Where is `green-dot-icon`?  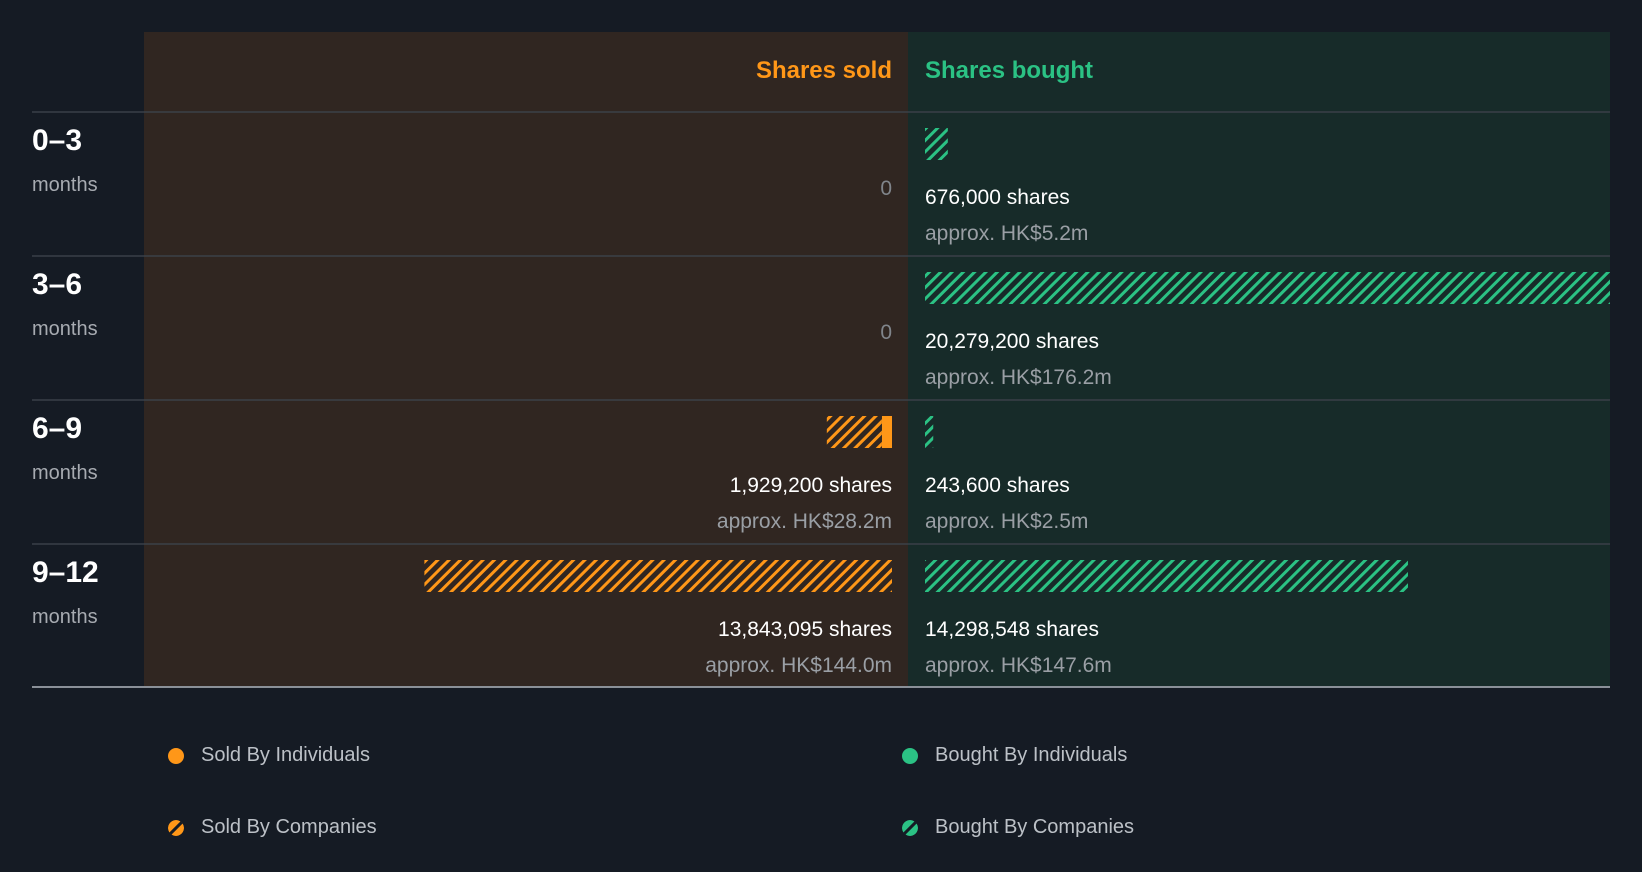
green-dot-icon is located at coordinates (910, 755).